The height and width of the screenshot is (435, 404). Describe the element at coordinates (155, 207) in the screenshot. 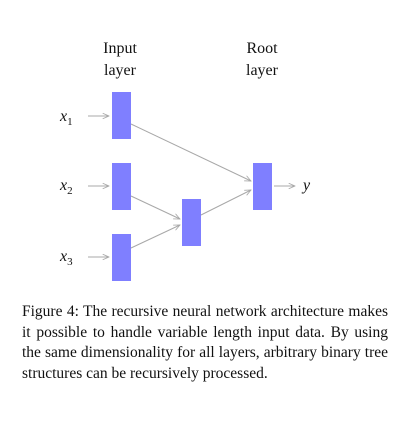

I see `edge-input2-to-hidden` at that location.